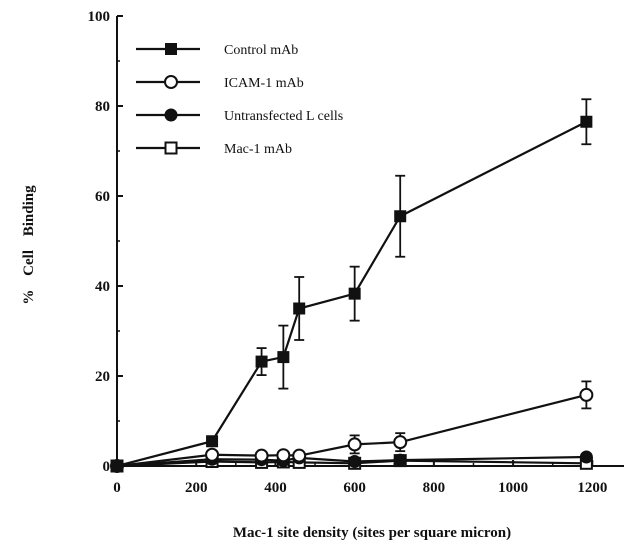  Describe the element at coordinates (258, 149) in the screenshot. I see `legend-label: Mac-1 mAb` at that location.